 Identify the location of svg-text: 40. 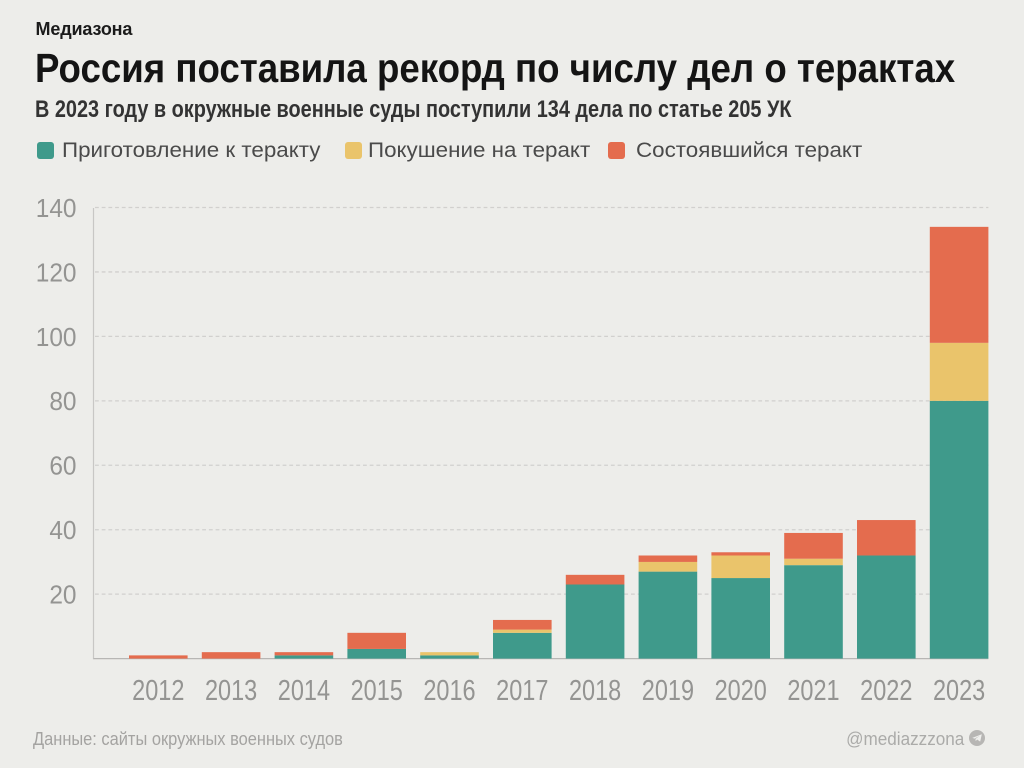
(62, 530).